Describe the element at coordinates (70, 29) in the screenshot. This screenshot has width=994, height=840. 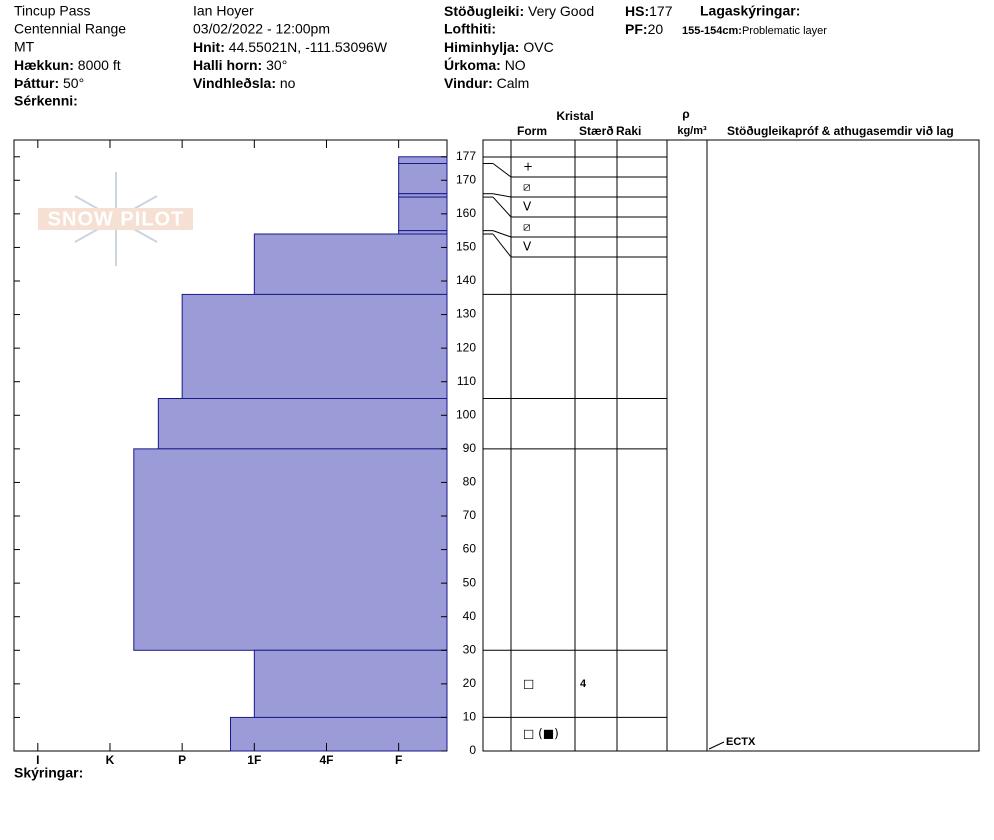
I see `range: Centennial Range` at that location.